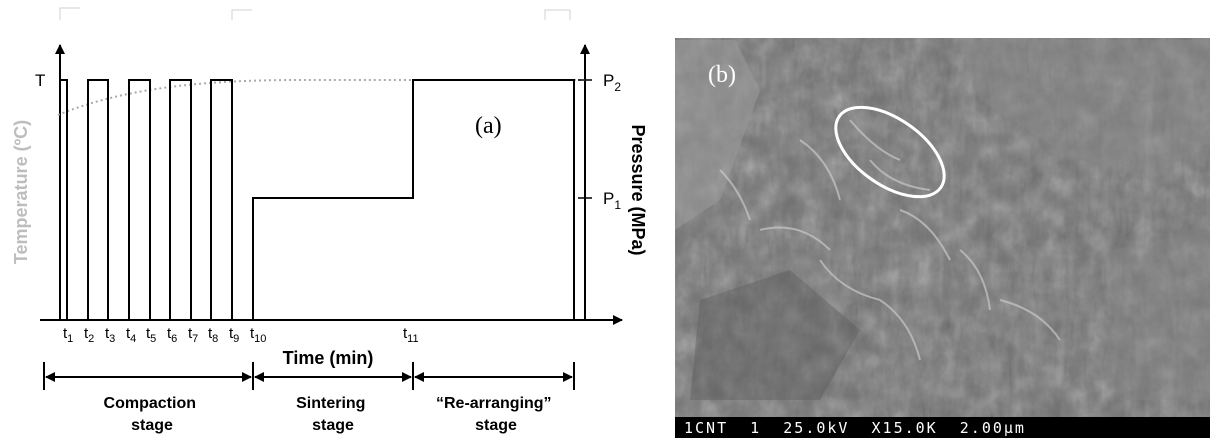  What do you see at coordinates (234, 335) in the screenshot?
I see `time-tick-label: t9` at bounding box center [234, 335].